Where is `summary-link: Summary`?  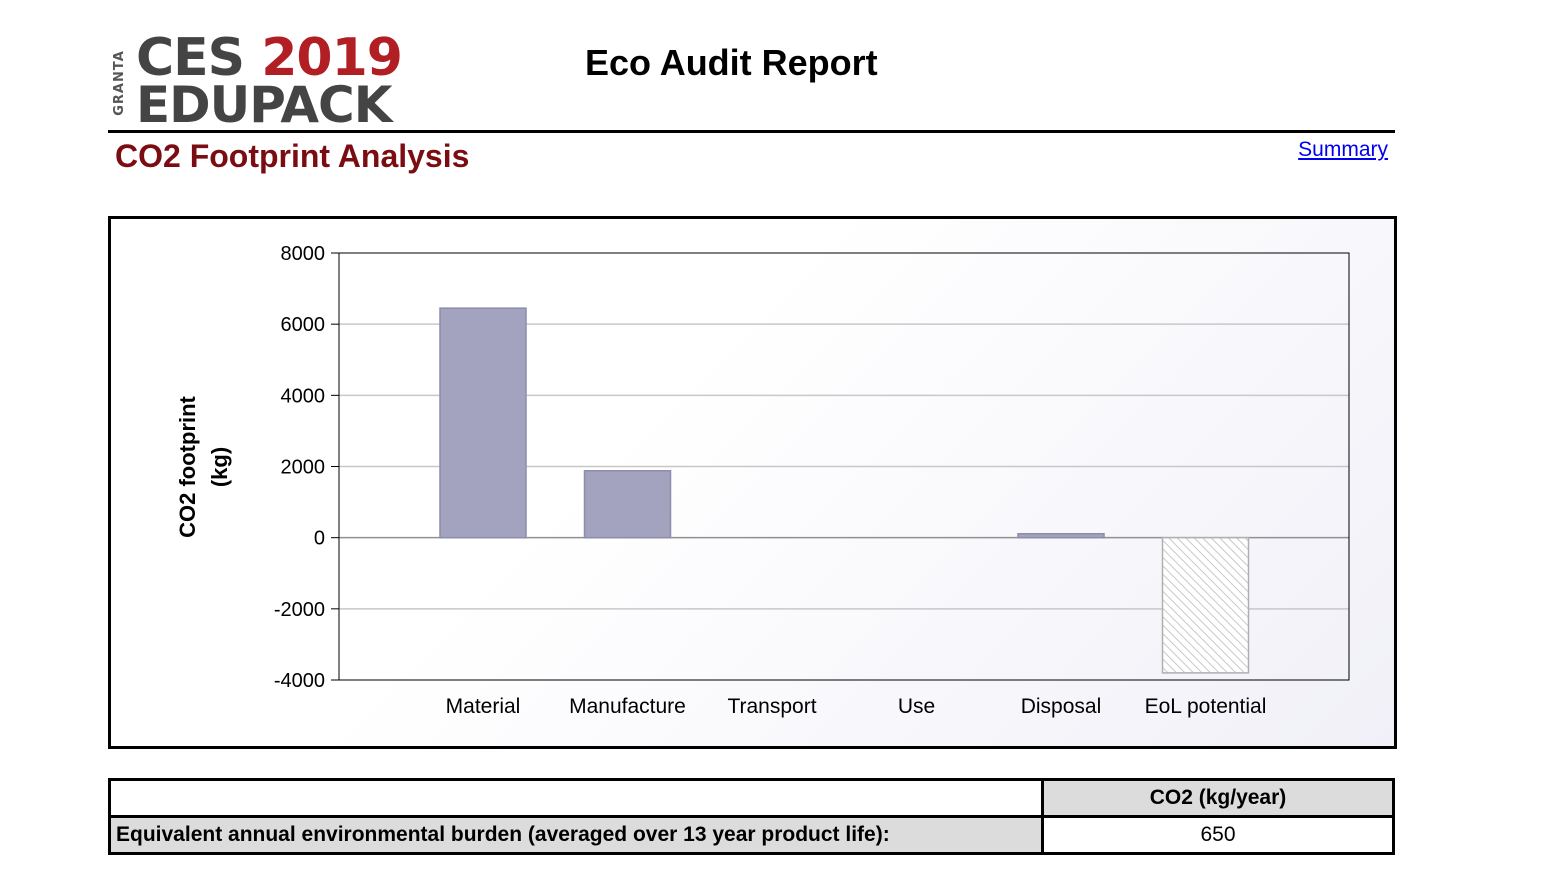 summary-link: Summary is located at coordinates (1343, 149).